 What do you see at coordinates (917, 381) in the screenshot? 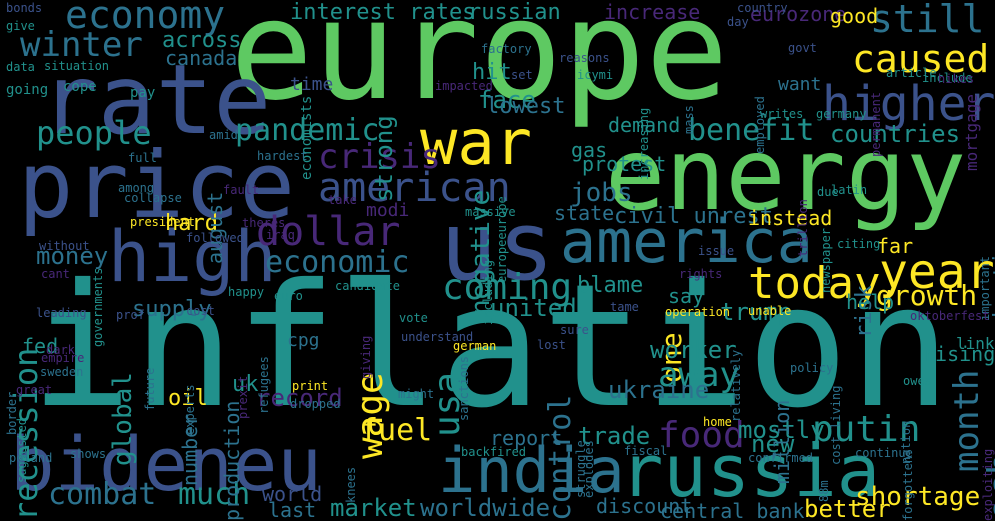
I see `cloud-word: owes` at bounding box center [917, 381].